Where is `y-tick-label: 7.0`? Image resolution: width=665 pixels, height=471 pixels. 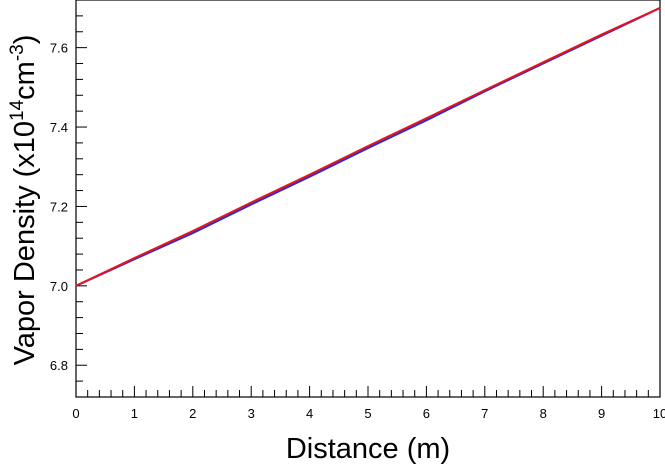 y-tick-label: 7.0 is located at coordinates (59, 286).